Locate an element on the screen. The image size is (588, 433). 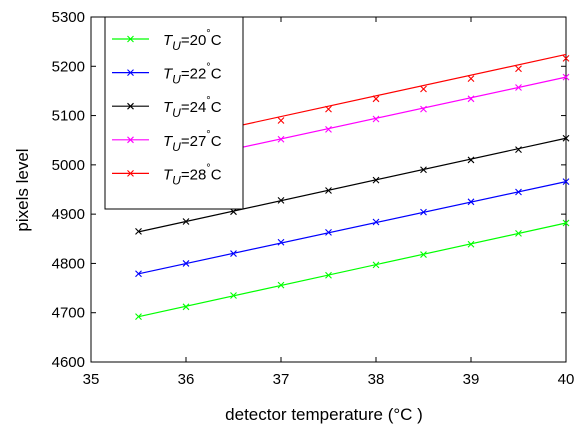
legend: TU=20°C TU=22°C TU=24°C TU=27°C TU=28°C is located at coordinates (174, 113).